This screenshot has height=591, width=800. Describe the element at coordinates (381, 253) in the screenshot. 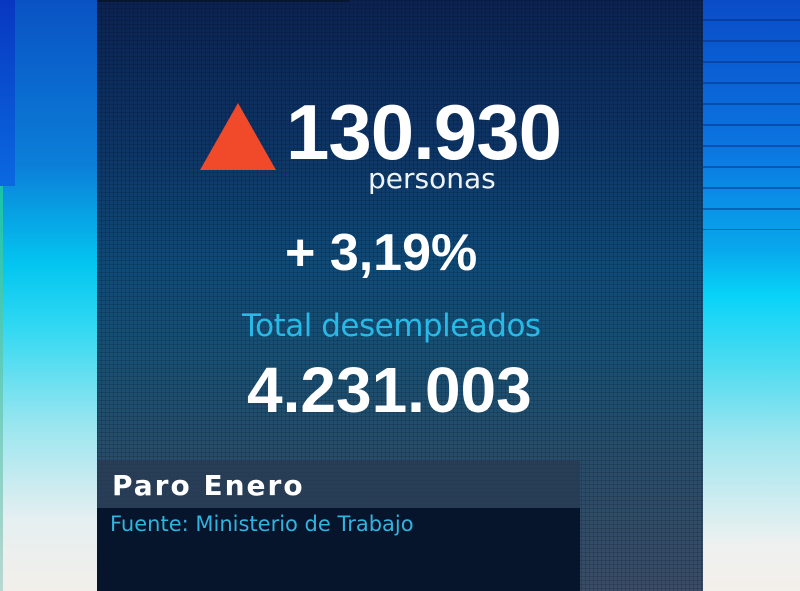

I see `change-percent: + 3,19%` at that location.